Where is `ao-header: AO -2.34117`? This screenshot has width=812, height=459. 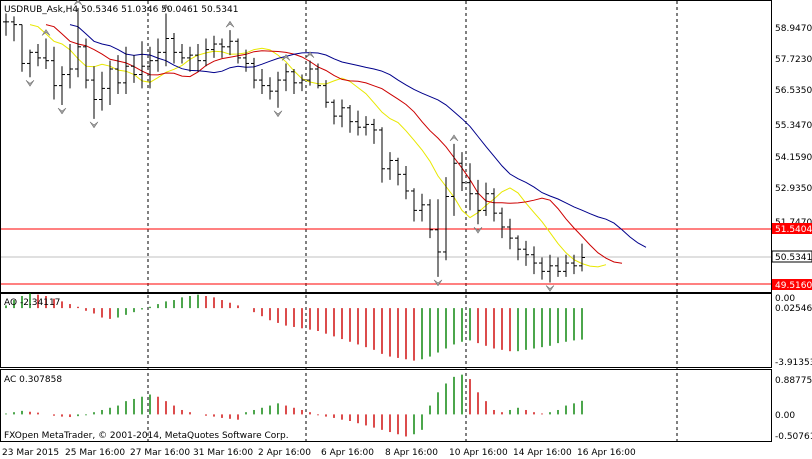 ao-header: AO -2.34117 is located at coordinates (32, 303).